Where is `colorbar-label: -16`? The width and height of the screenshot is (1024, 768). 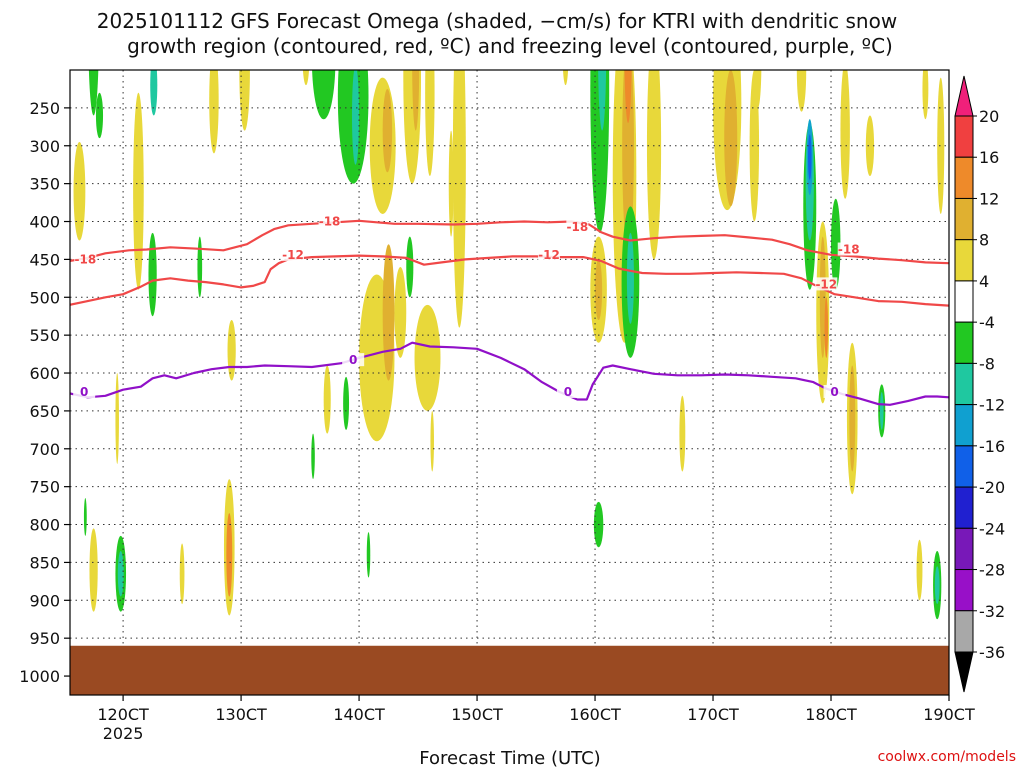 colorbar-label: -16 is located at coordinates (992, 446).